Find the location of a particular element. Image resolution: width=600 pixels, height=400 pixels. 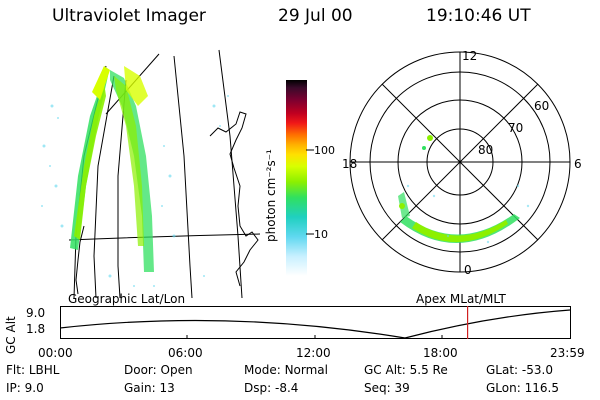

info-ip: IP: 9.0 is located at coordinates (25, 388).